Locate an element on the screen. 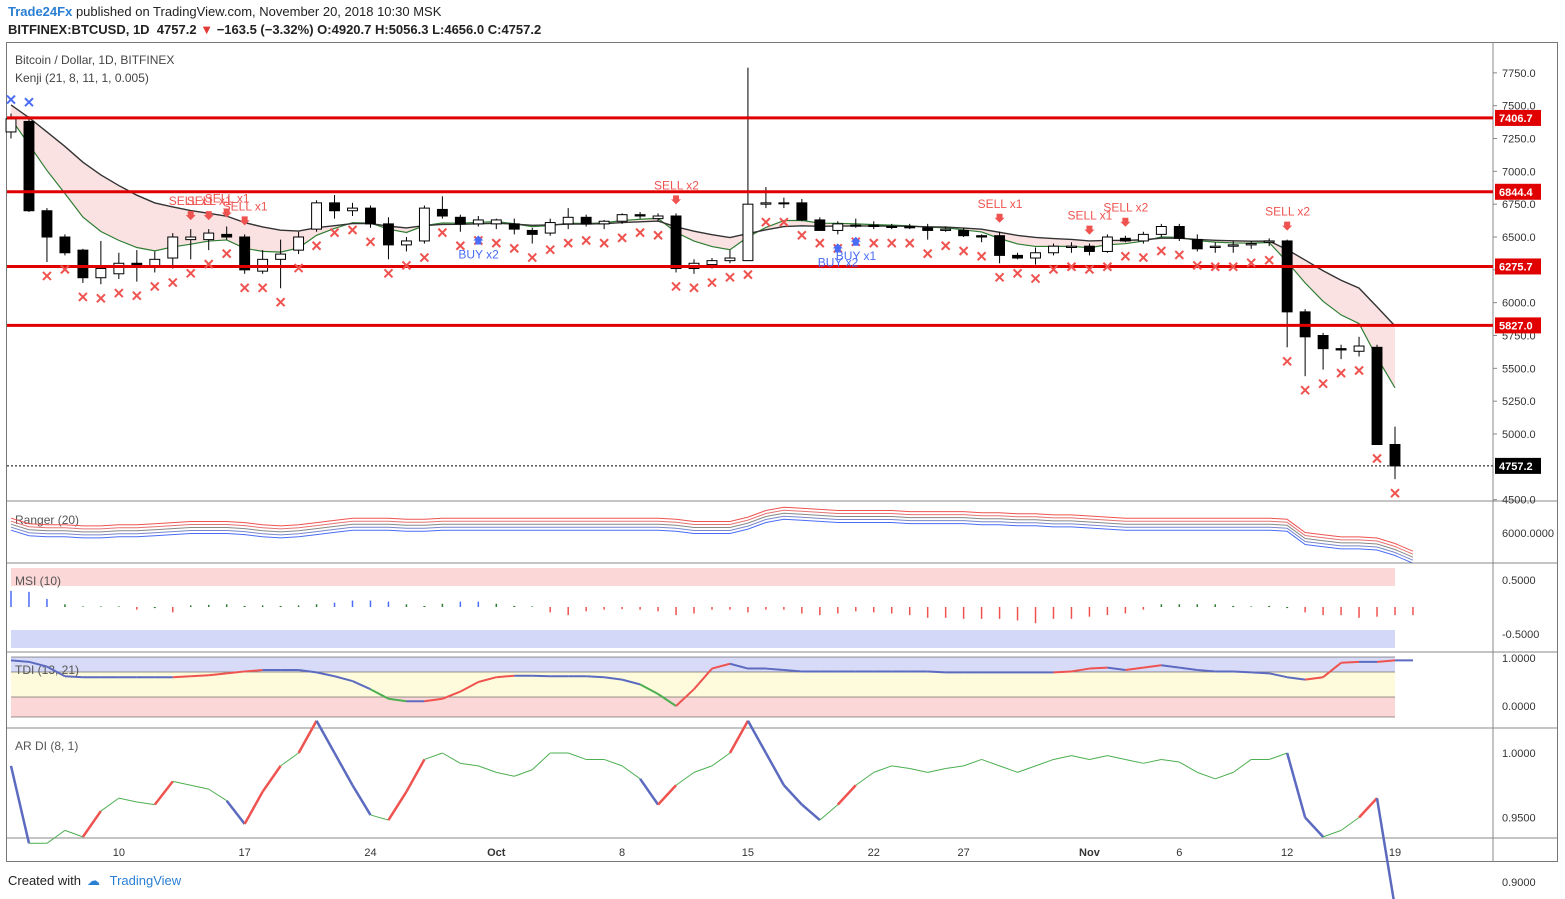 The height and width of the screenshot is (899, 1565). footer-tradingview-link: TradingView is located at coordinates (145, 880).